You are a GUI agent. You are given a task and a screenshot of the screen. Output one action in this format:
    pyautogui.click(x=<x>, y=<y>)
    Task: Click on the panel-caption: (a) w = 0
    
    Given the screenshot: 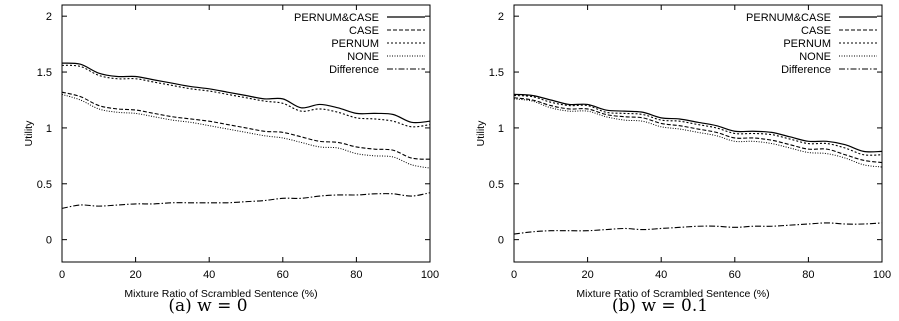 What is the action you would take?
    pyautogui.click(x=207, y=306)
    